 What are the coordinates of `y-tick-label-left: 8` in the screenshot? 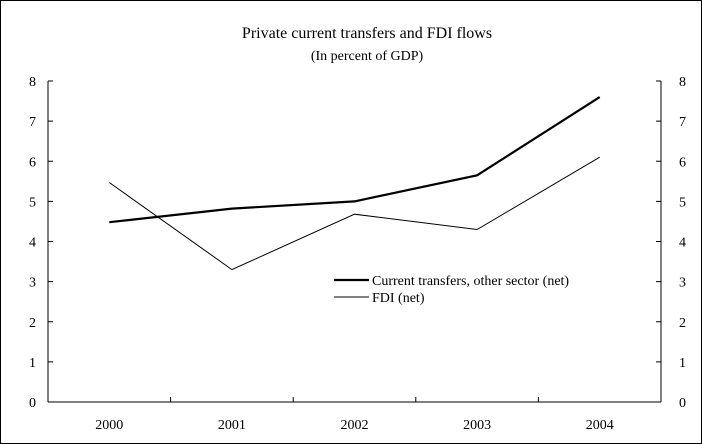 It's located at (32, 82).